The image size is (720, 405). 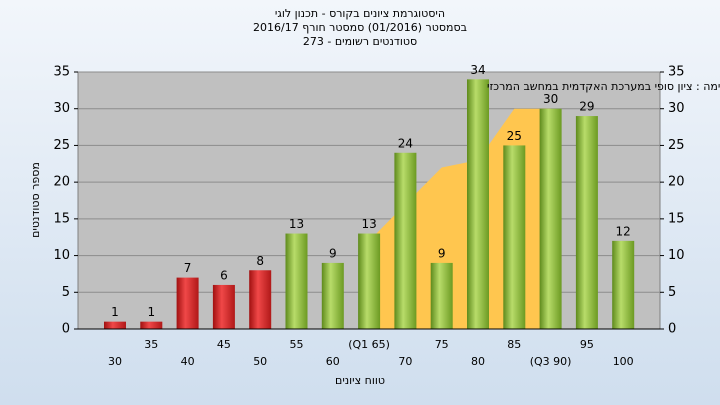 I want to click on data-label: 8, so click(x=260, y=261).